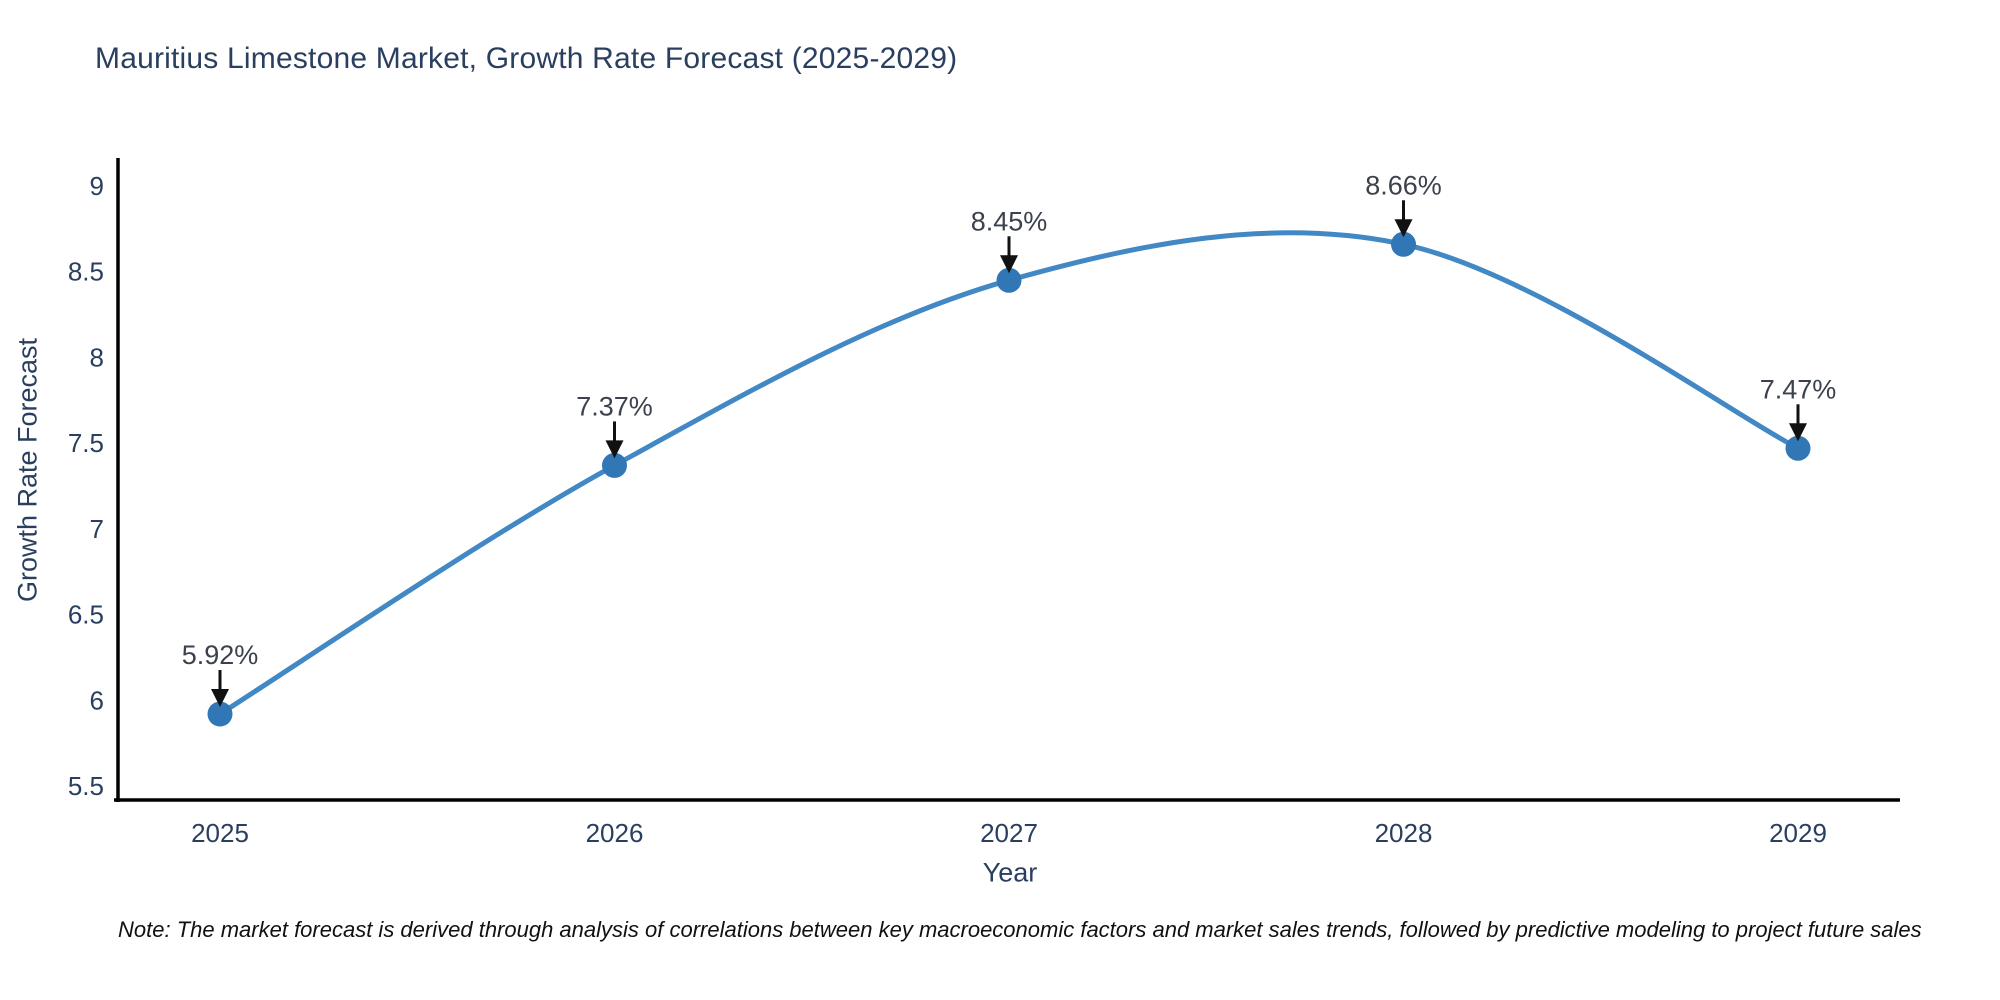 This screenshot has width=2000, height=1000. Describe the element at coordinates (97, 186) in the screenshot. I see `y-tick-label: 9` at that location.